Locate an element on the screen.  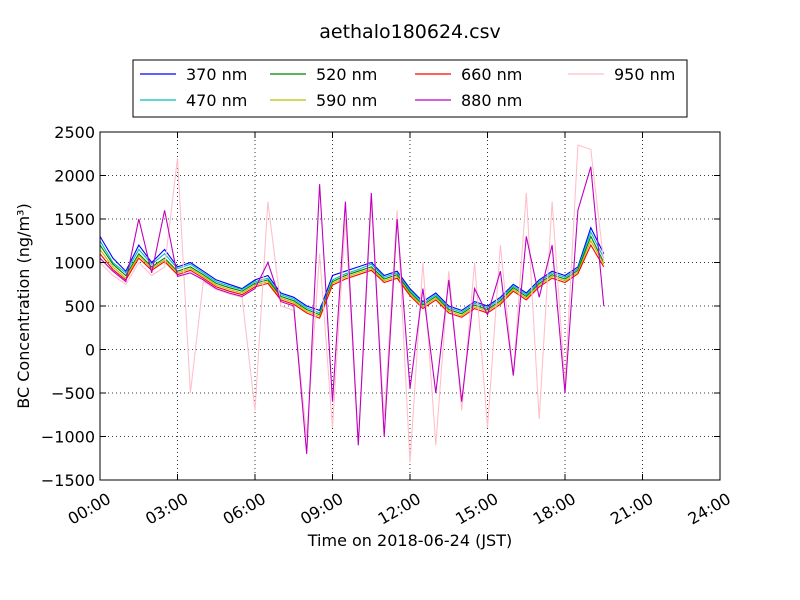
legend-label: 880 nm is located at coordinates (491, 100).